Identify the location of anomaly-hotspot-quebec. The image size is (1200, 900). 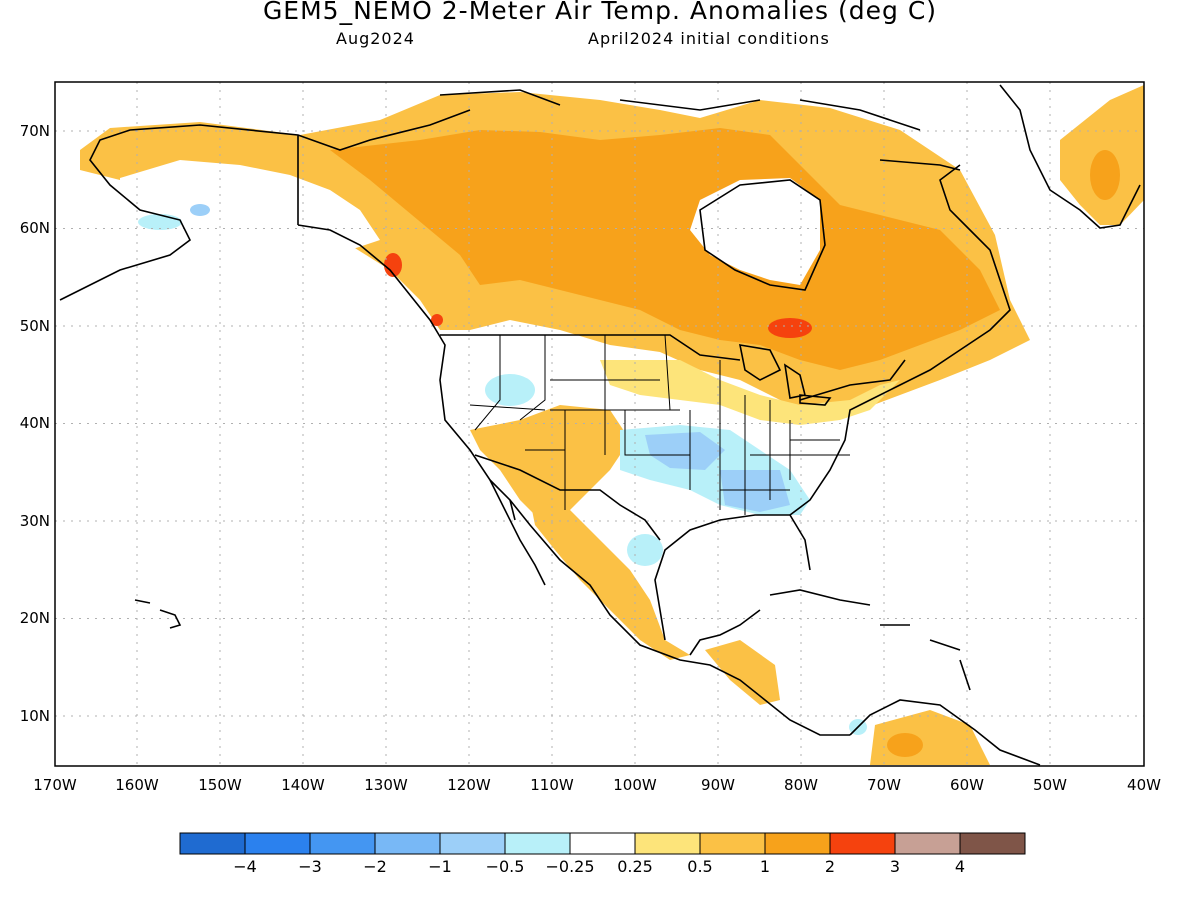
(790, 328).